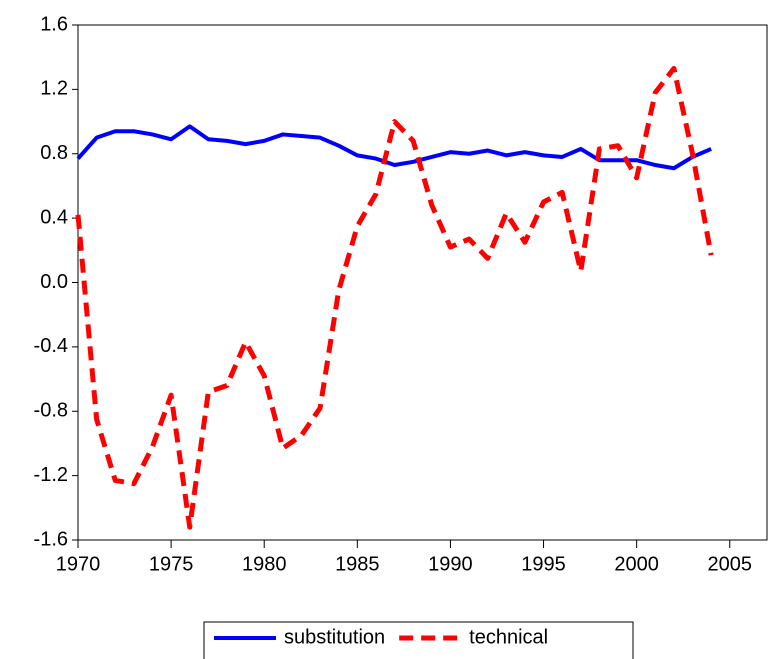 This screenshot has height=659, width=768. Describe the element at coordinates (450, 564) in the screenshot. I see `x-tick-label: 1990` at that location.